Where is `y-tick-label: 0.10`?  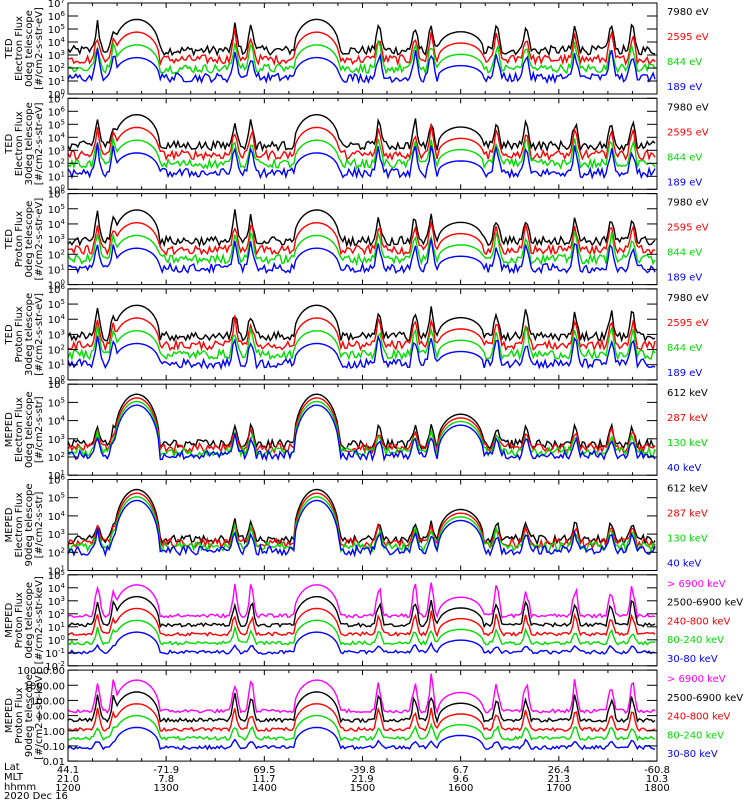
y-tick-label: 0.10 is located at coordinates (54, 747).